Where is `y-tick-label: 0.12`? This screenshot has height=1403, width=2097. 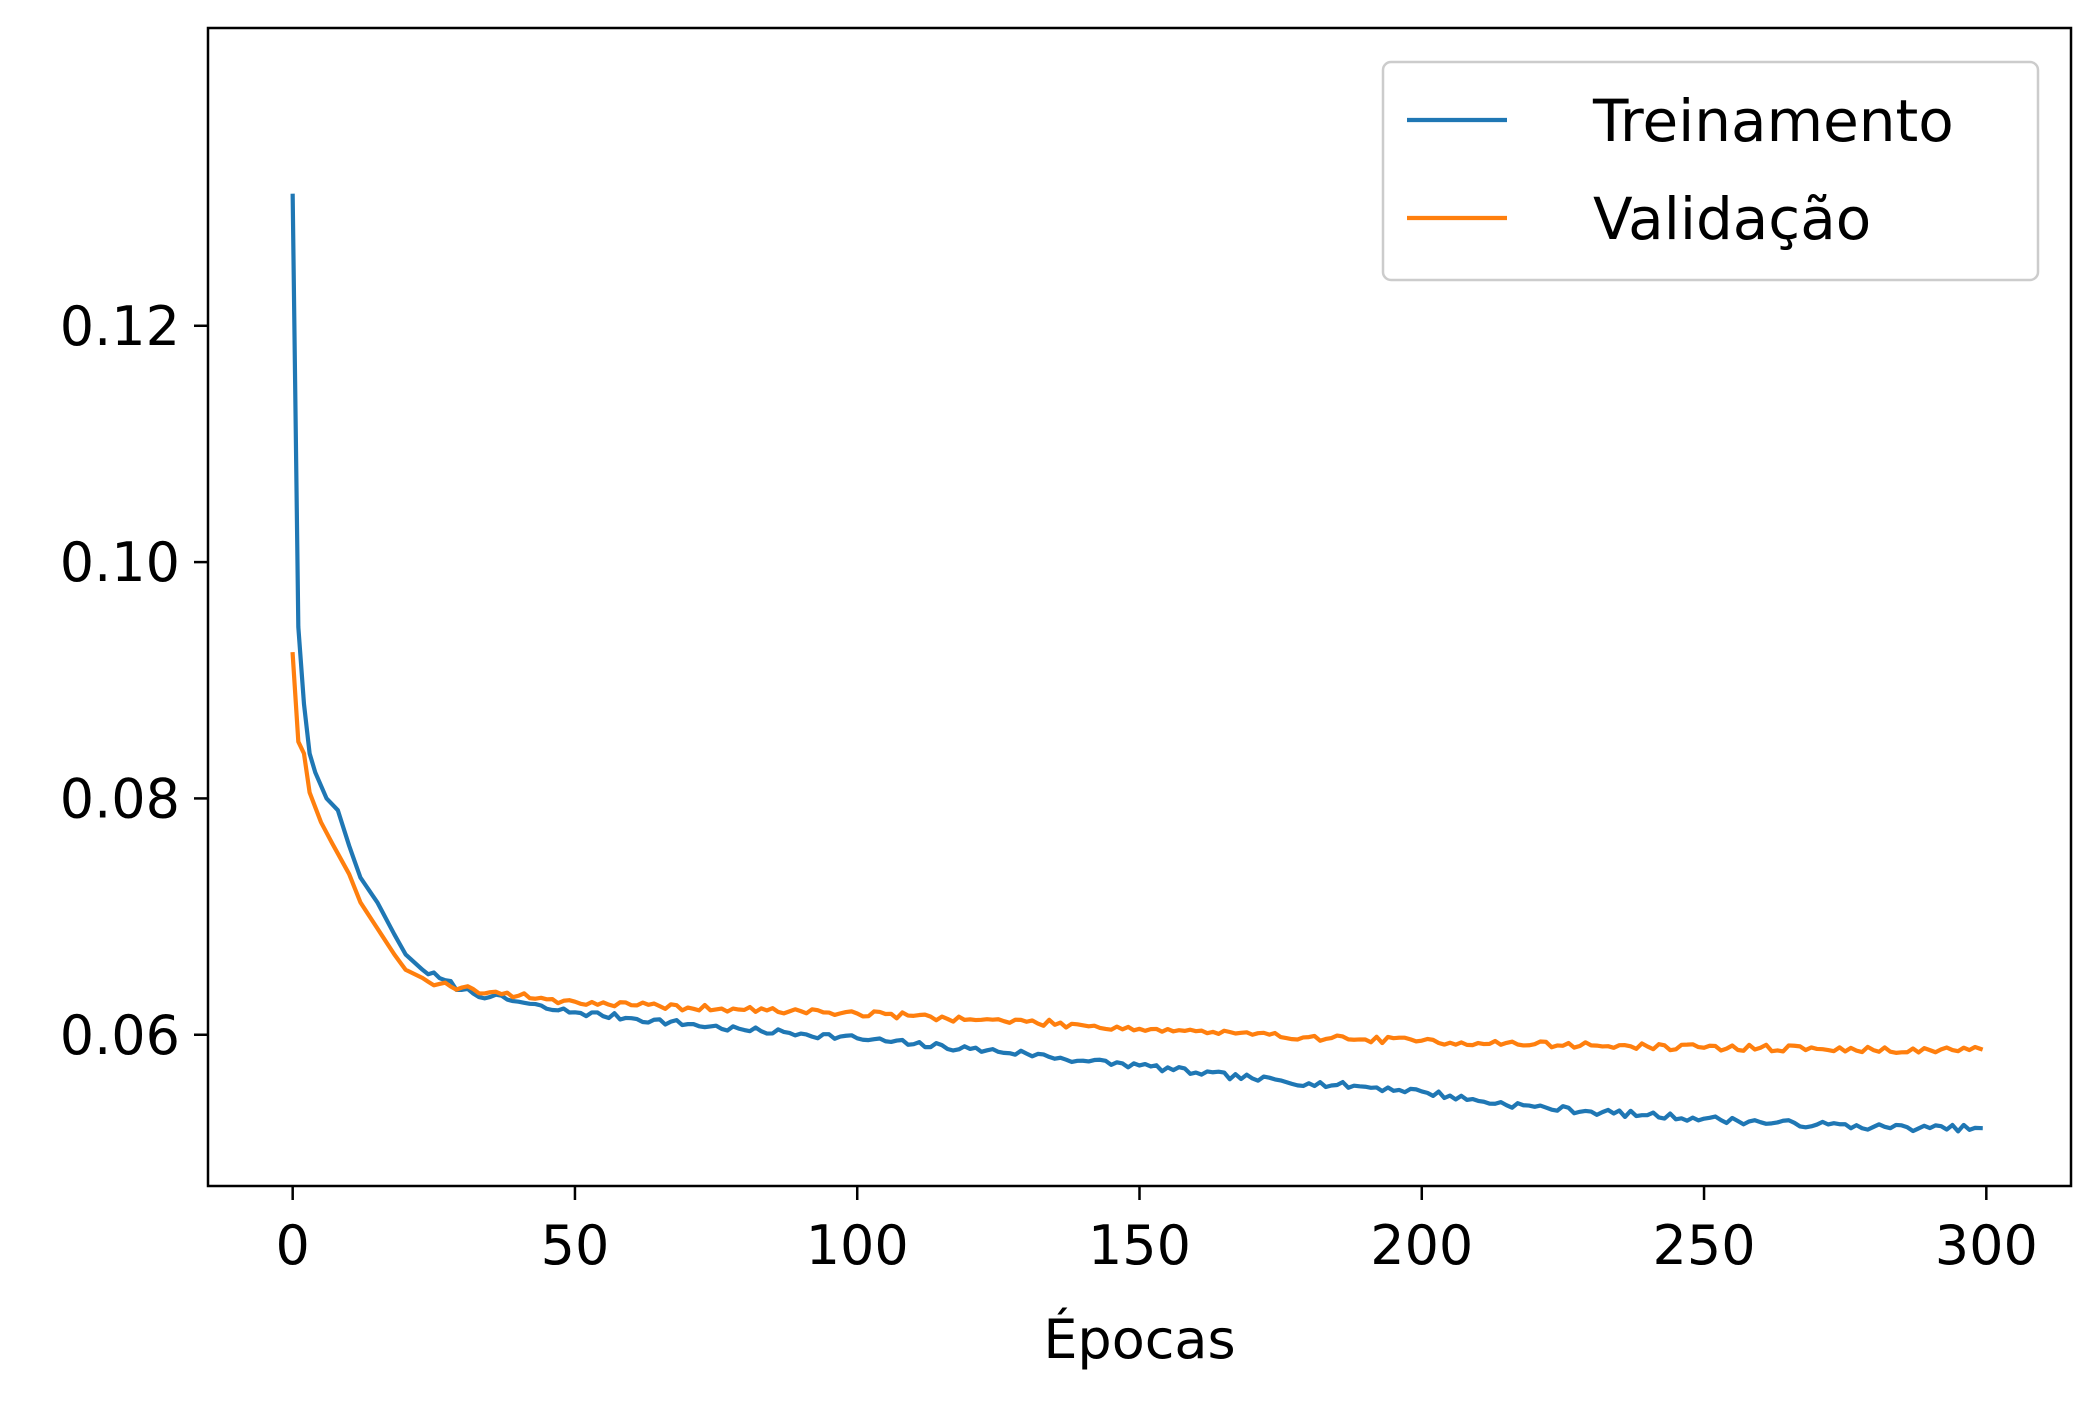
y-tick-label: 0.12 is located at coordinates (120, 326).